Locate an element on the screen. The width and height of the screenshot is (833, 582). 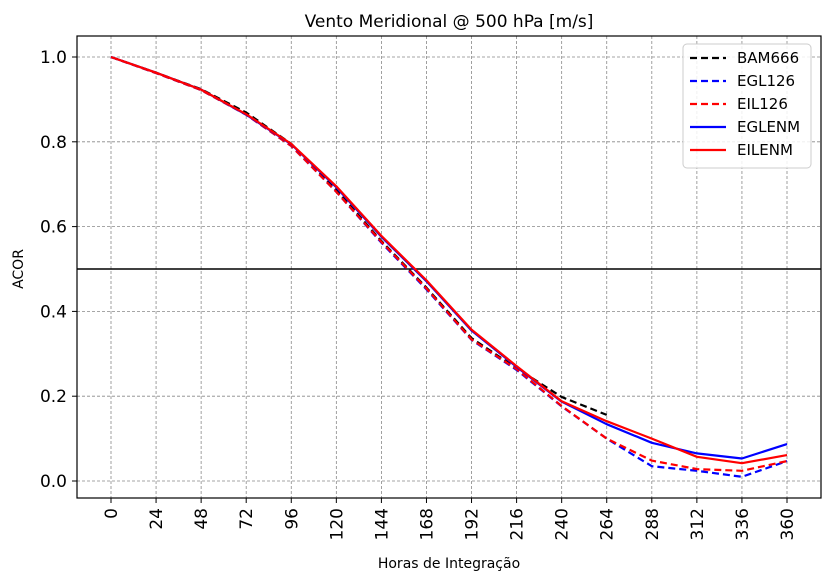
x-tick-label: 96 is located at coordinates (292, 519).